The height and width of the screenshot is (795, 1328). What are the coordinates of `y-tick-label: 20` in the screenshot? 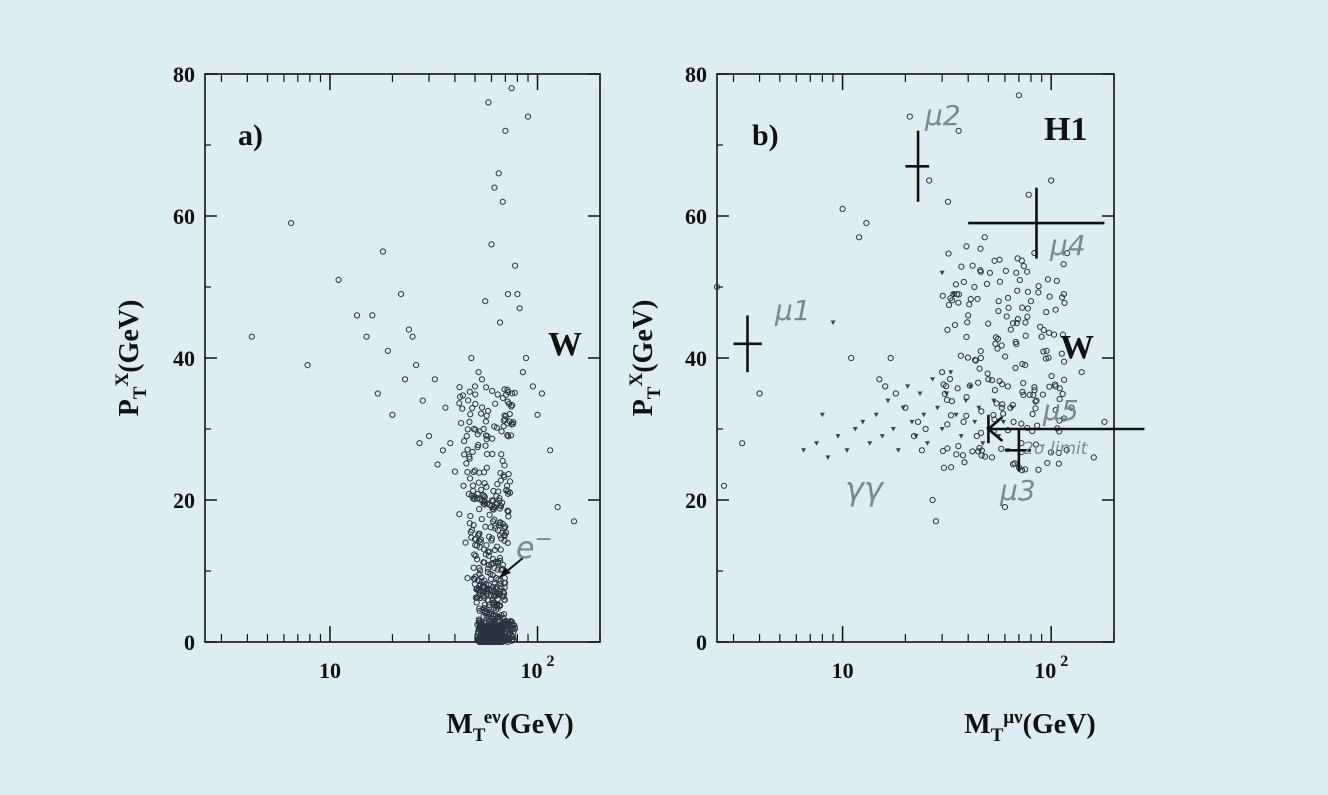 It's located at (184, 500).